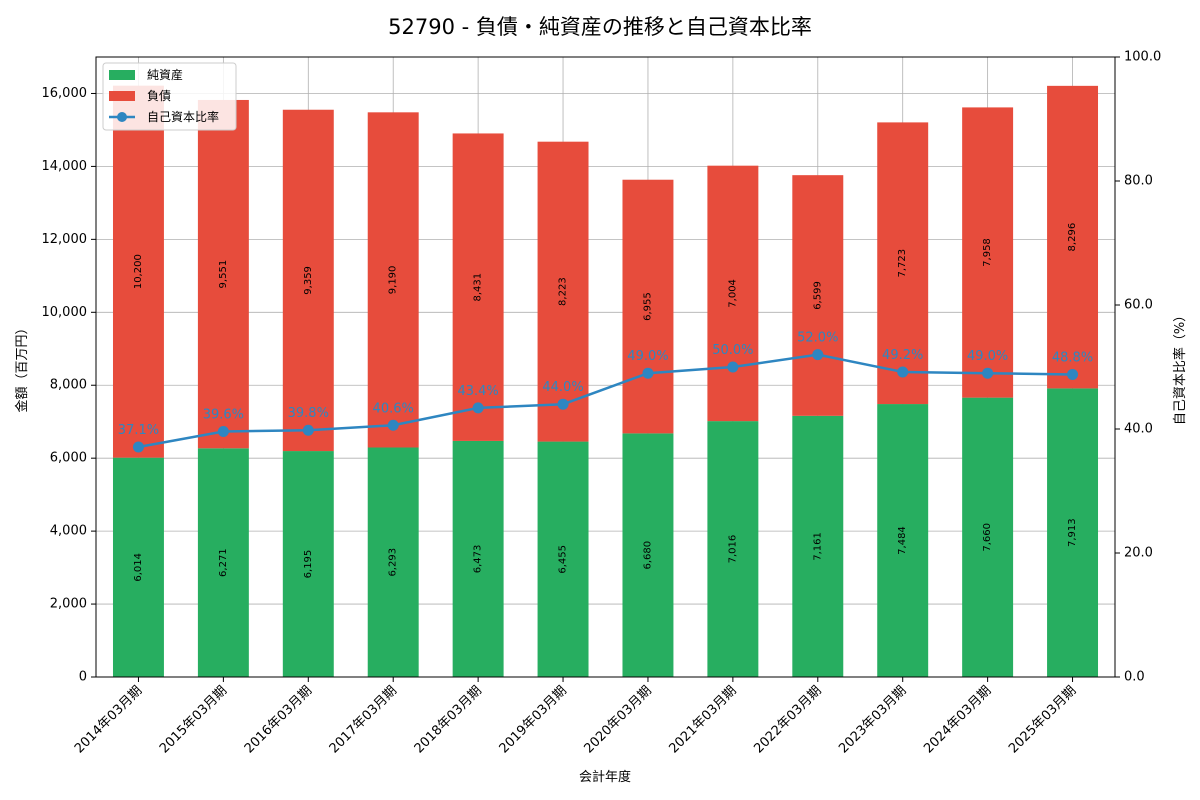 The image size is (1200, 800). Describe the element at coordinates (1072, 357) in the screenshot. I see `equity-ratio-label: 48.8%` at that location.